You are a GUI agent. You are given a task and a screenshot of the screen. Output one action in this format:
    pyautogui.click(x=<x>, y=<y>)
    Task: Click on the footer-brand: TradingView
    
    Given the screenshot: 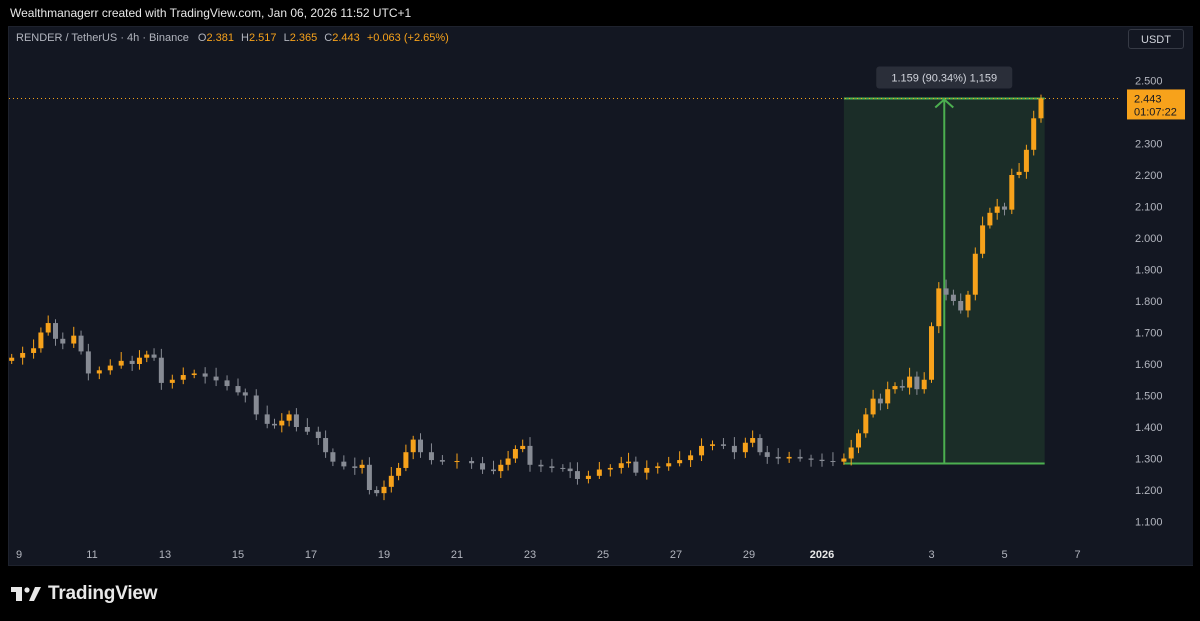 What is the action you would take?
    pyautogui.click(x=84, y=594)
    